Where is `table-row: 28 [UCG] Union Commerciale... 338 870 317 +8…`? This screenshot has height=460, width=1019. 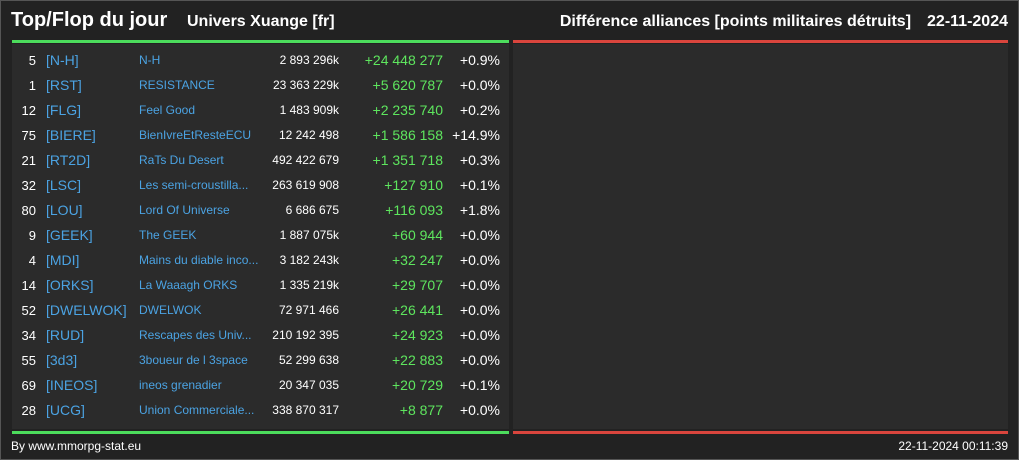 table-row: 28 [UCG] Union Commerciale... 338 870 317 +8… is located at coordinates (260, 410).